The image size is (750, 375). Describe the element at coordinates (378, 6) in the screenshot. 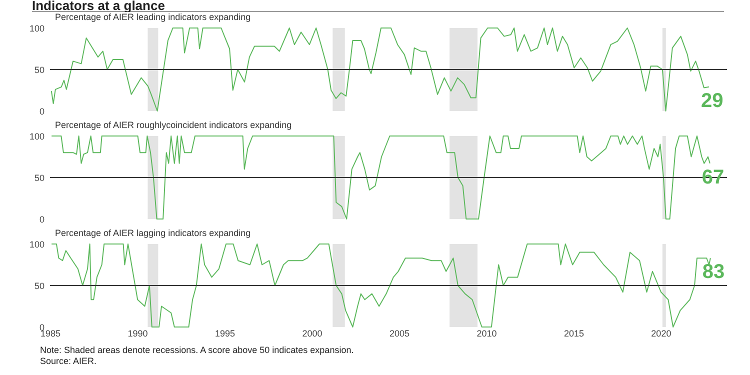

I see `chart-title: Indicators at a glance` at that location.